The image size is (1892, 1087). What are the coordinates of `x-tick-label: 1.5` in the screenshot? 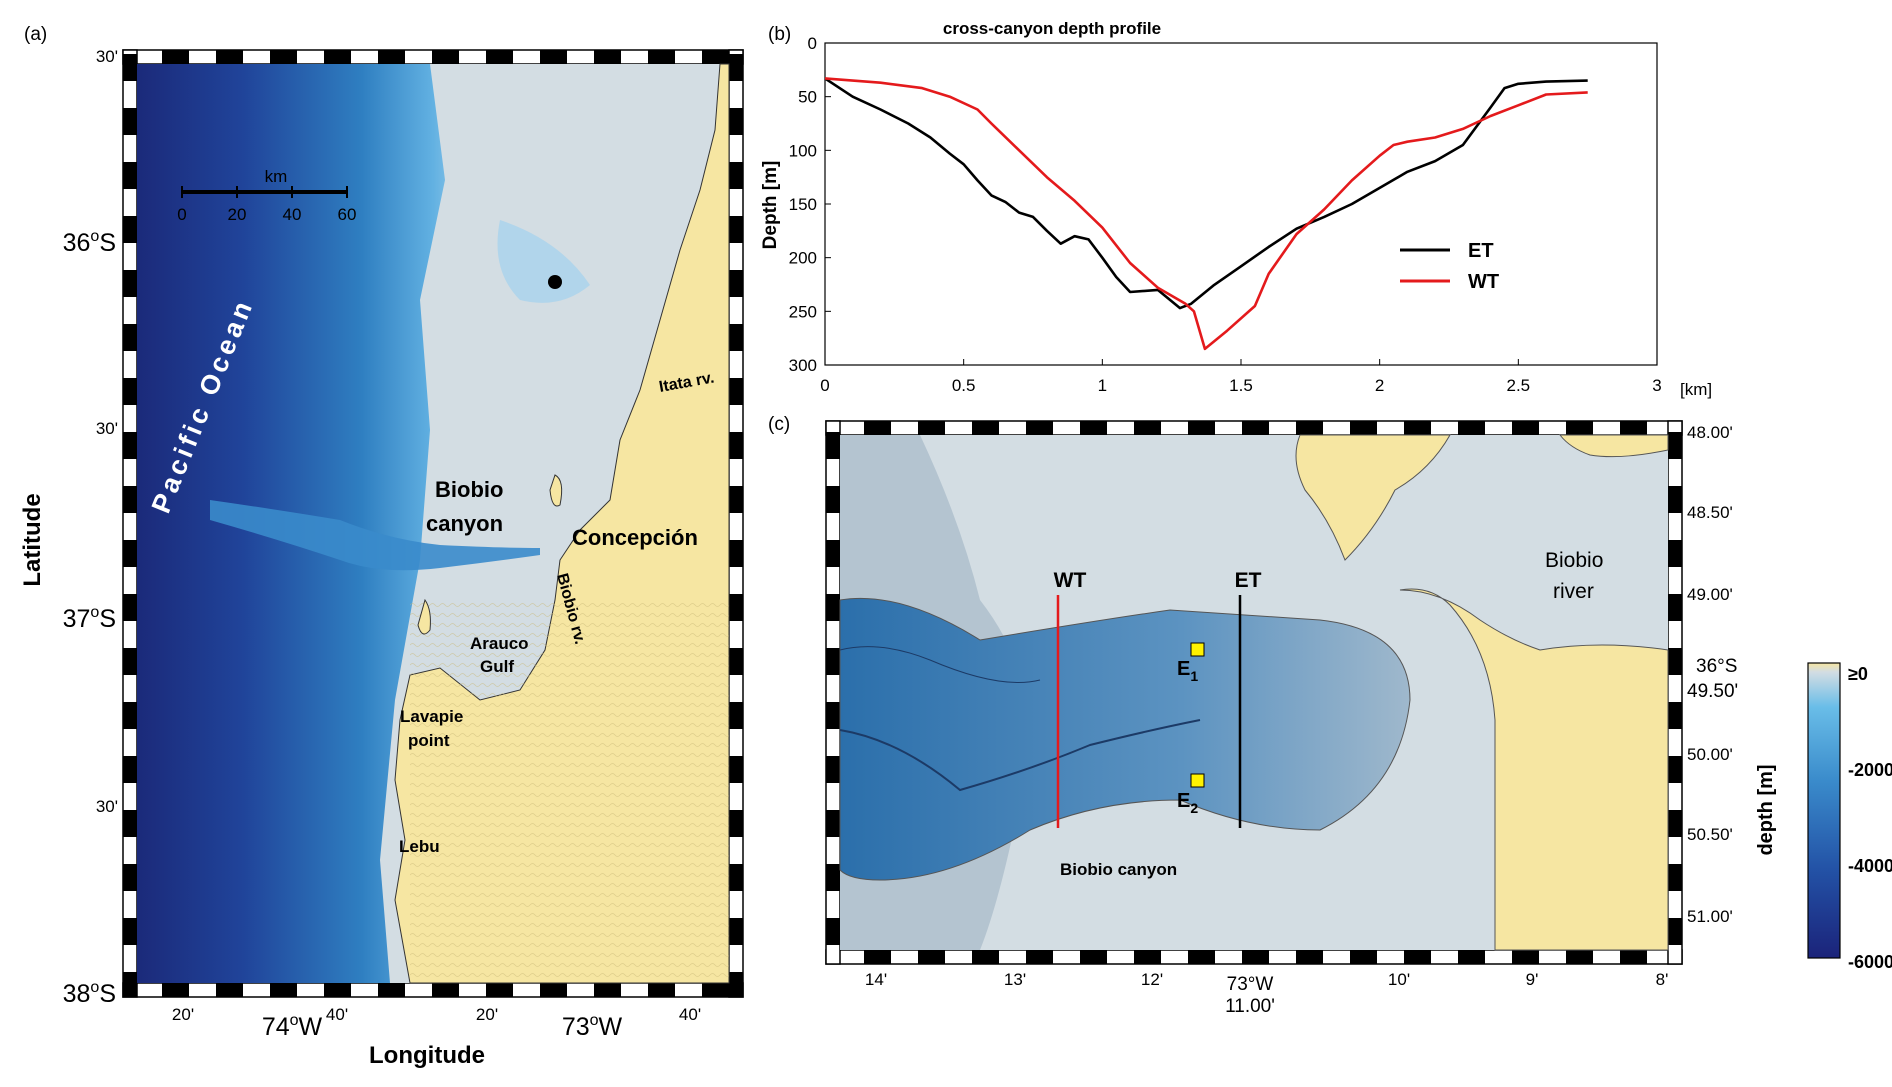 It's located at (1241, 385).